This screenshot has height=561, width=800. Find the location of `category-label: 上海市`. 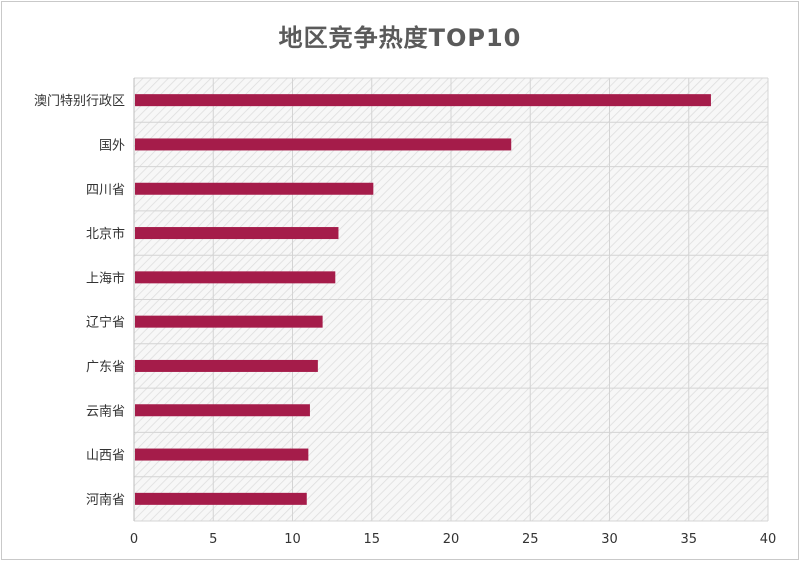

category-label: 上海市 is located at coordinates (105, 278).